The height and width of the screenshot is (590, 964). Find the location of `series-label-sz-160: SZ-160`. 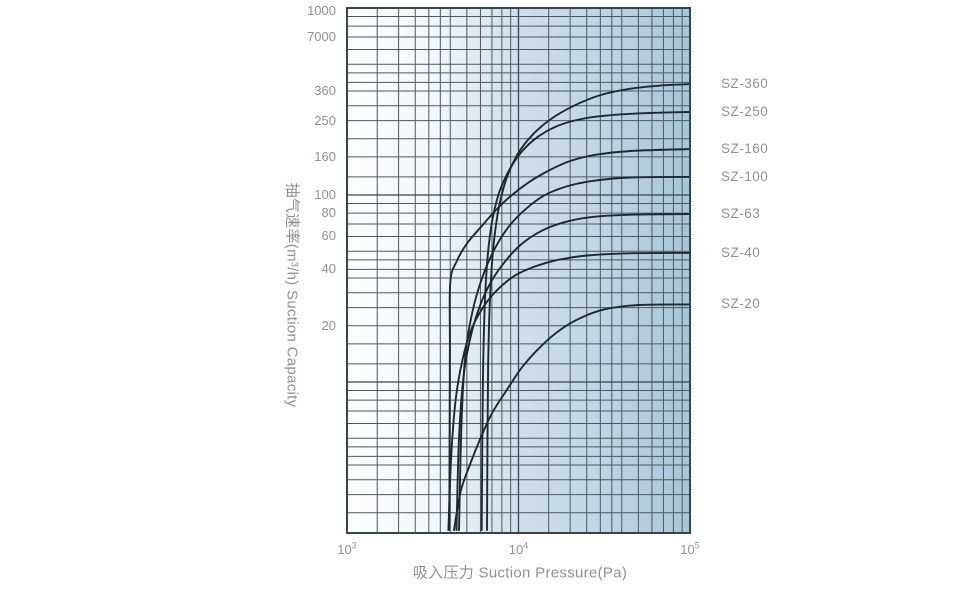

series-label-sz-160: SZ-160 is located at coordinates (745, 149).